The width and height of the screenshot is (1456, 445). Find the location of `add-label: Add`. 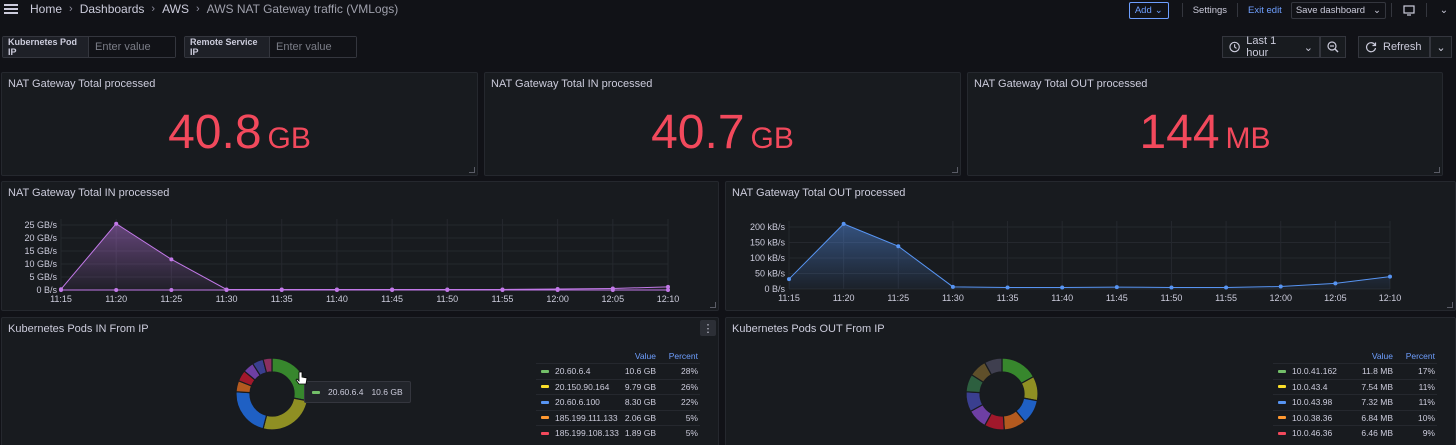

add-label: Add is located at coordinates (1143, 10).